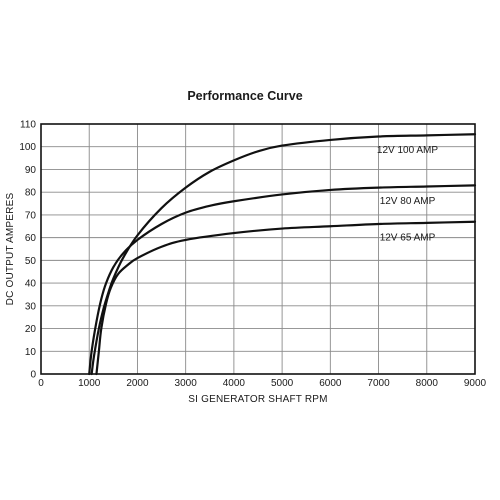  What do you see at coordinates (31, 215) in the screenshot?
I see `y-tick-label: 70` at bounding box center [31, 215].